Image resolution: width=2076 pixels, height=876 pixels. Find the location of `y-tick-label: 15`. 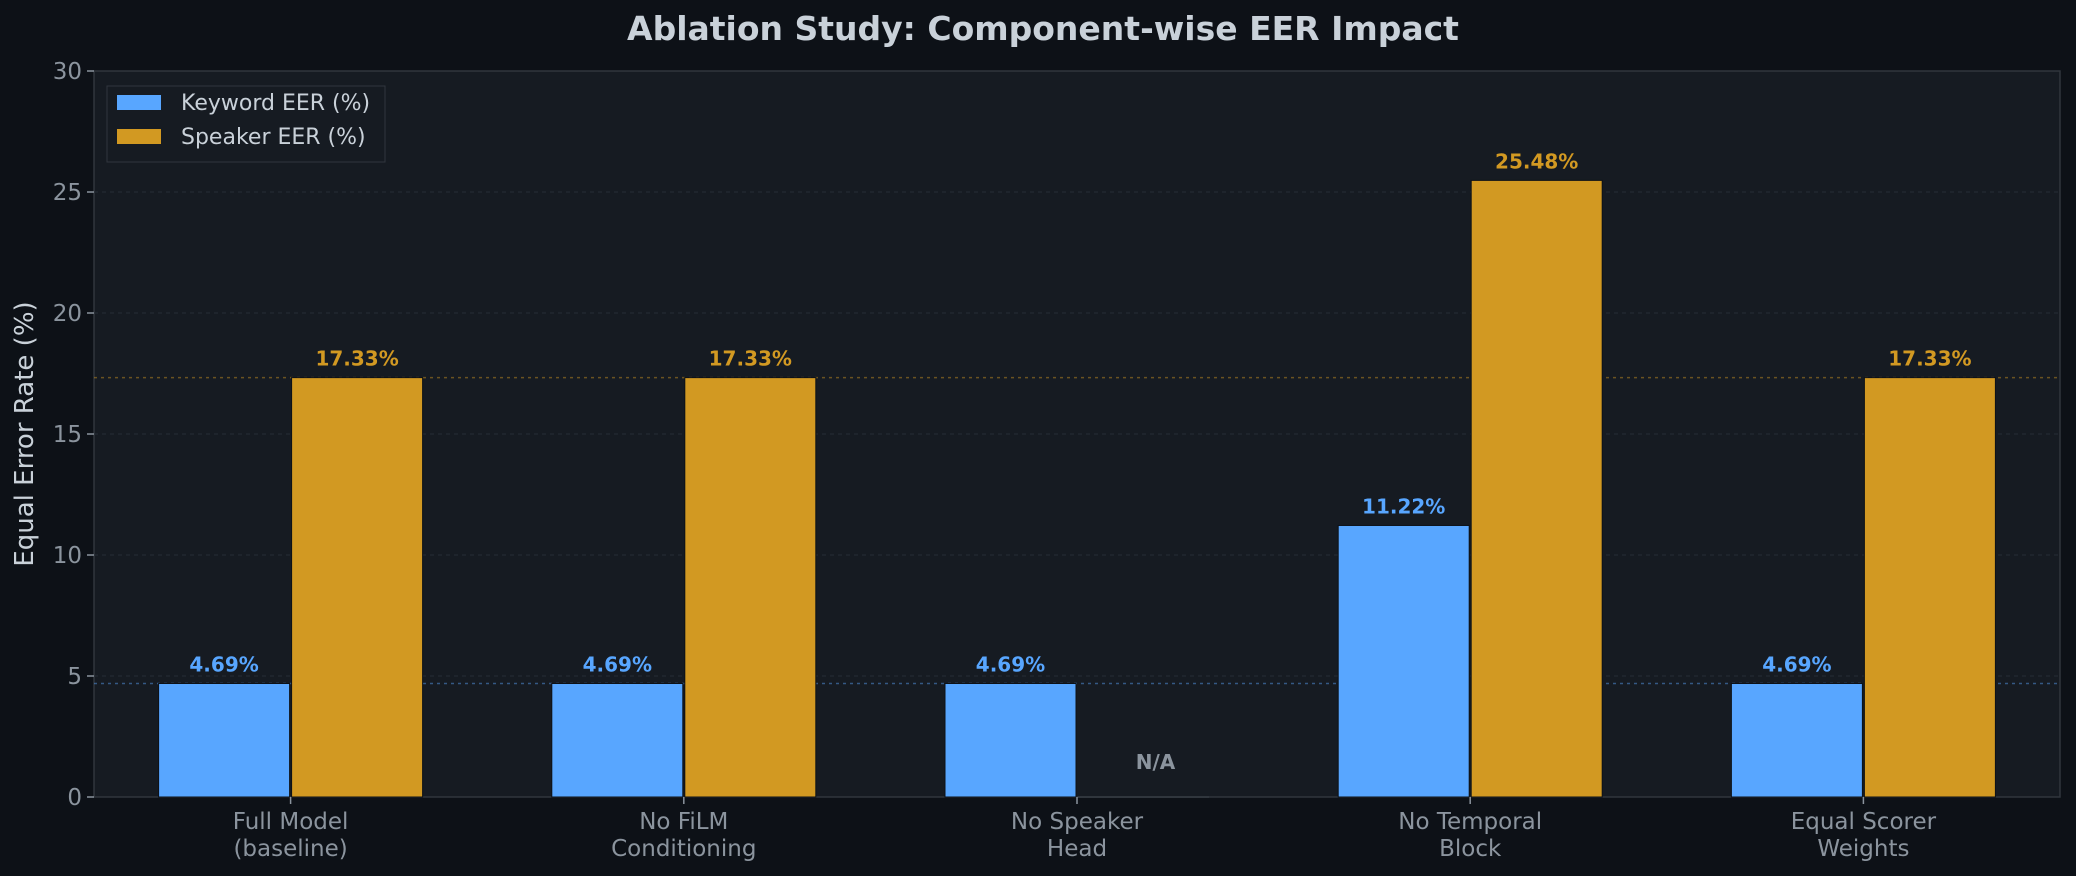

y-tick-label: 15 is located at coordinates (67, 435).